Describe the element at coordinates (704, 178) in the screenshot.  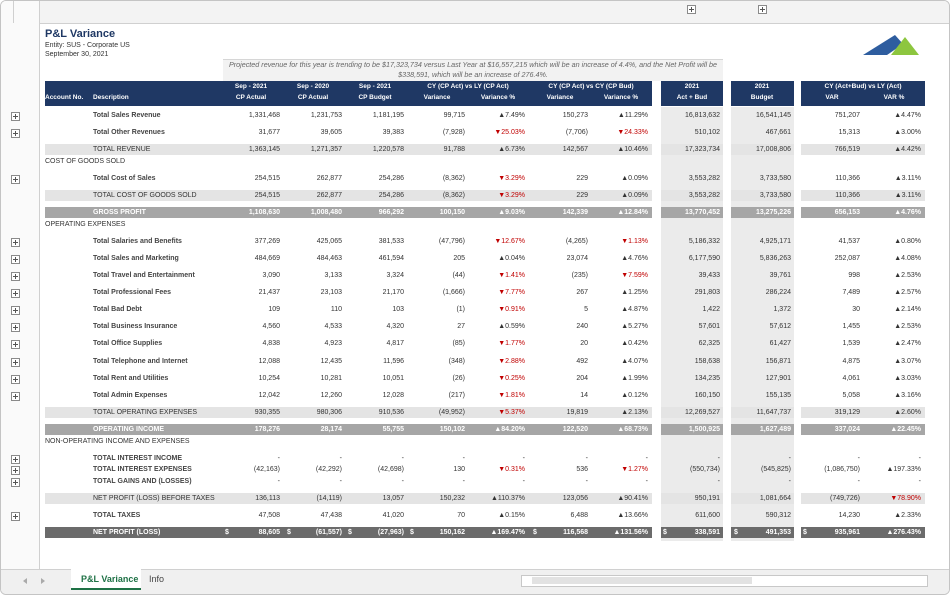
I see `cell-value: 3,553,282` at that location.